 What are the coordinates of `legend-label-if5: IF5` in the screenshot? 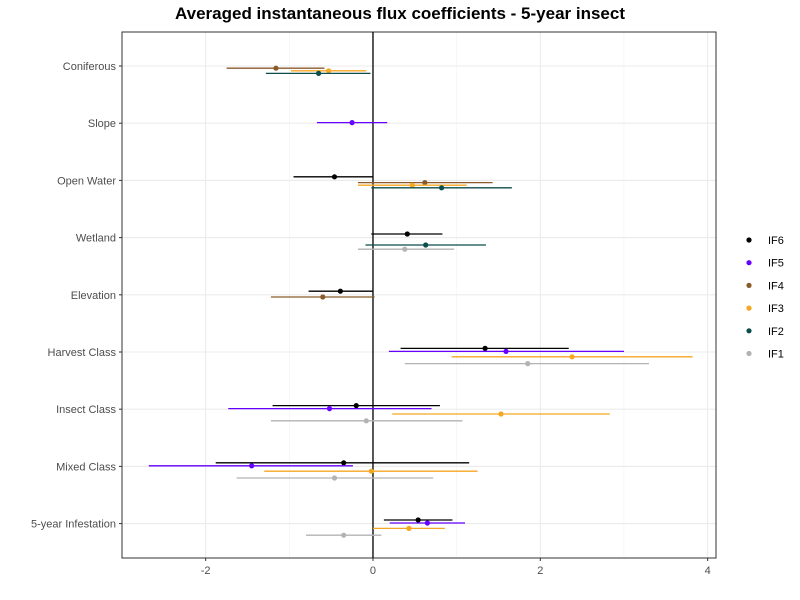 It's located at (776, 264).